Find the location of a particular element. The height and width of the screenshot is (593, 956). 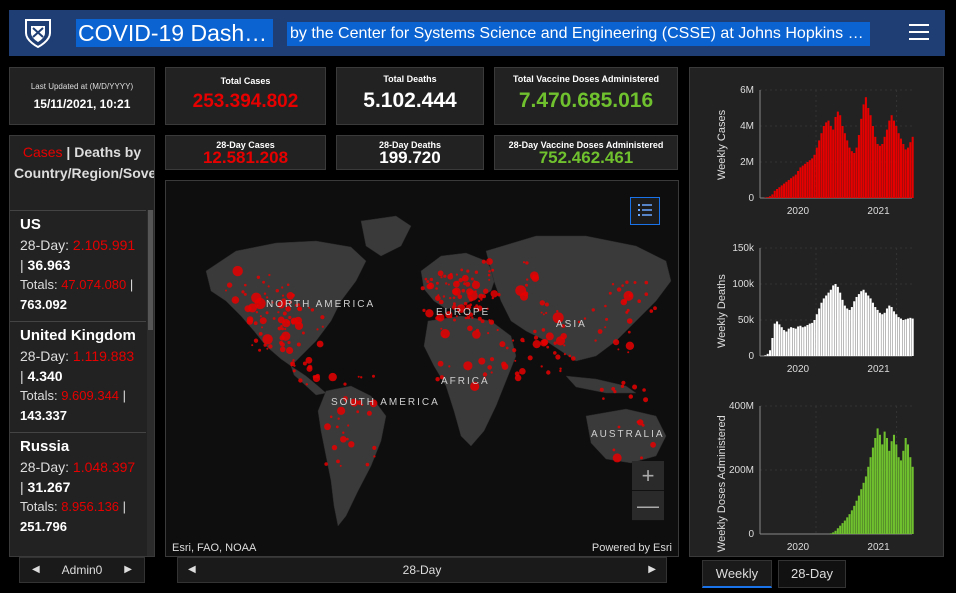

pager-next-icon: ▶ is located at coordinates (128, 569).